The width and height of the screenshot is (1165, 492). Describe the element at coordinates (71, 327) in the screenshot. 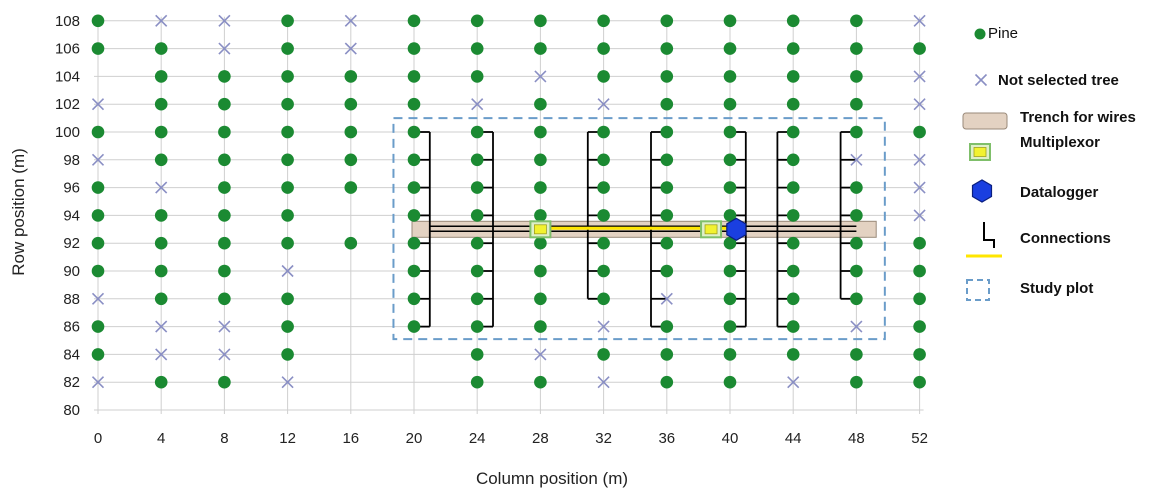

I see `y-tick-label: 86` at that location.